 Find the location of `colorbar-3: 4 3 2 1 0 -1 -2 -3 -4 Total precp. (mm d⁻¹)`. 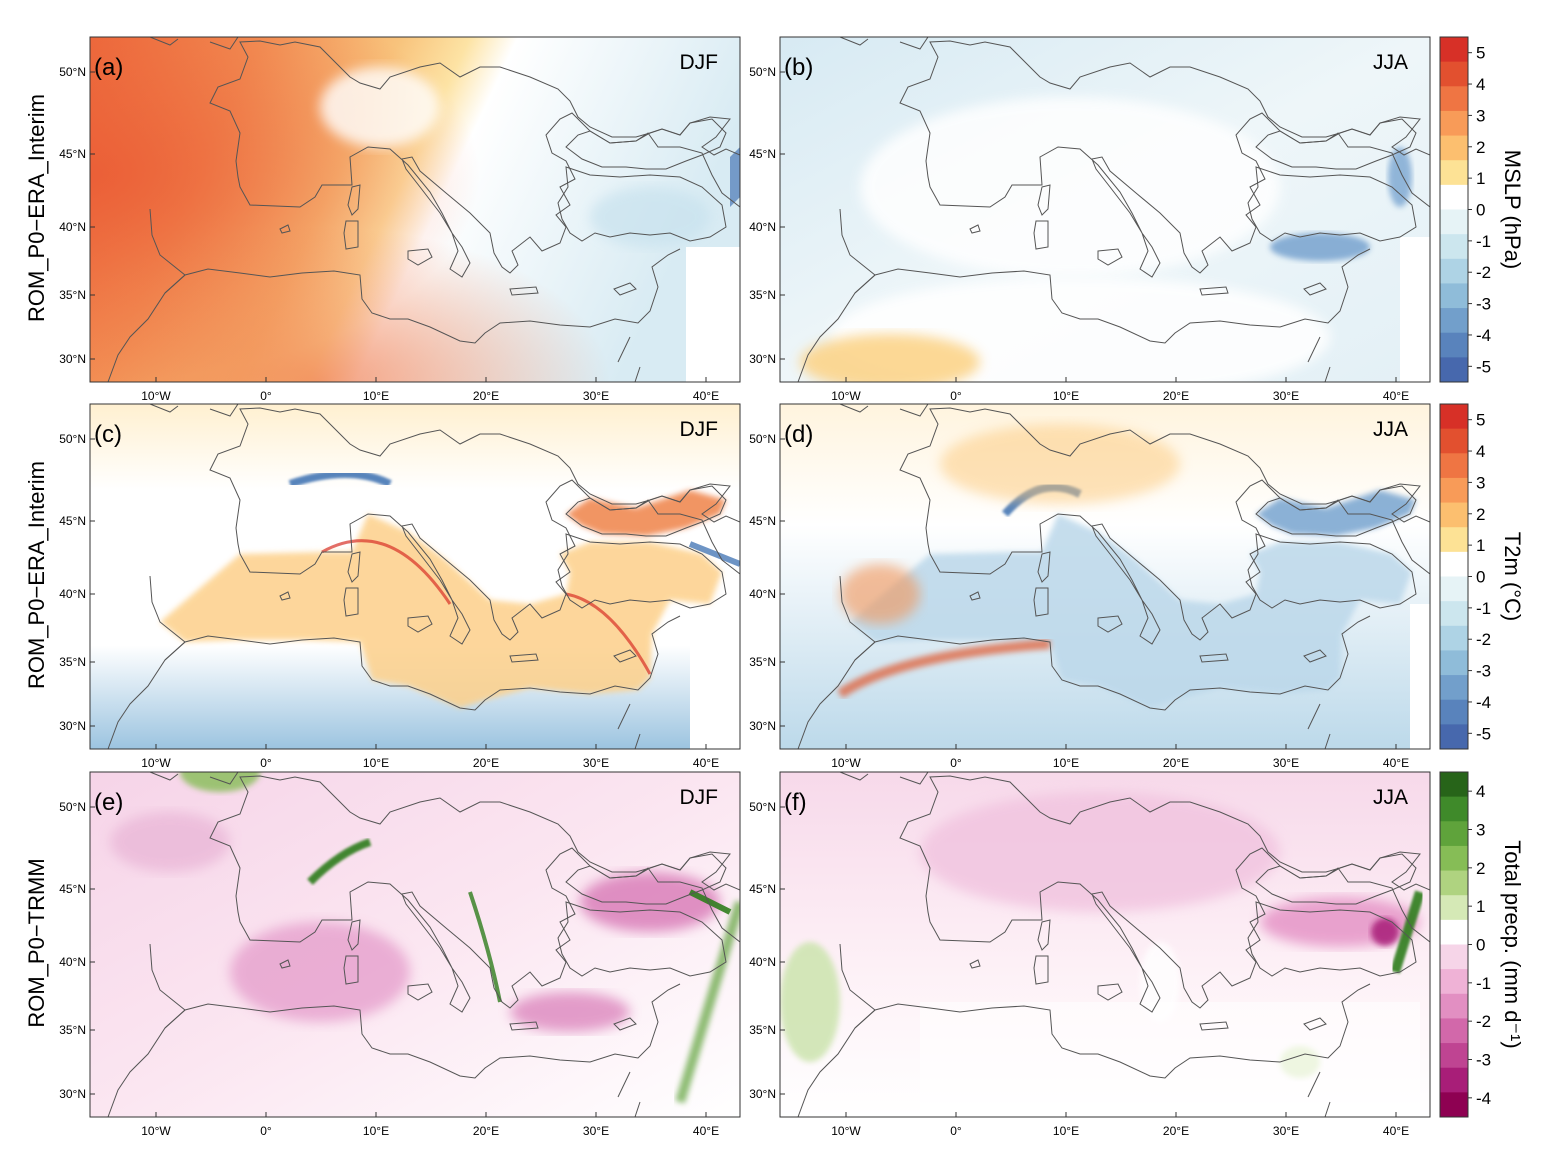

colorbar-3: 4 3 2 1 0 -1 -2 -3 -4 Total precp. (mm d⁻¹) is located at coordinates (1482, 944).